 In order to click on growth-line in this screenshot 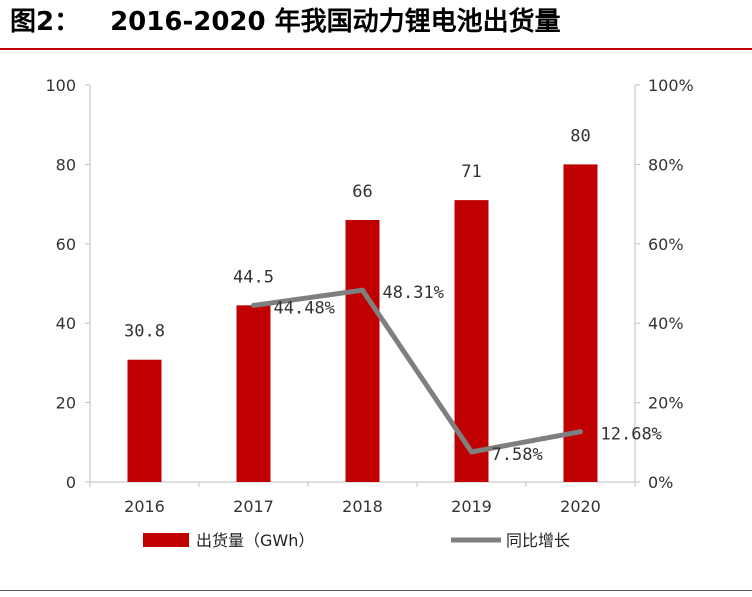, I will do `click(417, 371)`.